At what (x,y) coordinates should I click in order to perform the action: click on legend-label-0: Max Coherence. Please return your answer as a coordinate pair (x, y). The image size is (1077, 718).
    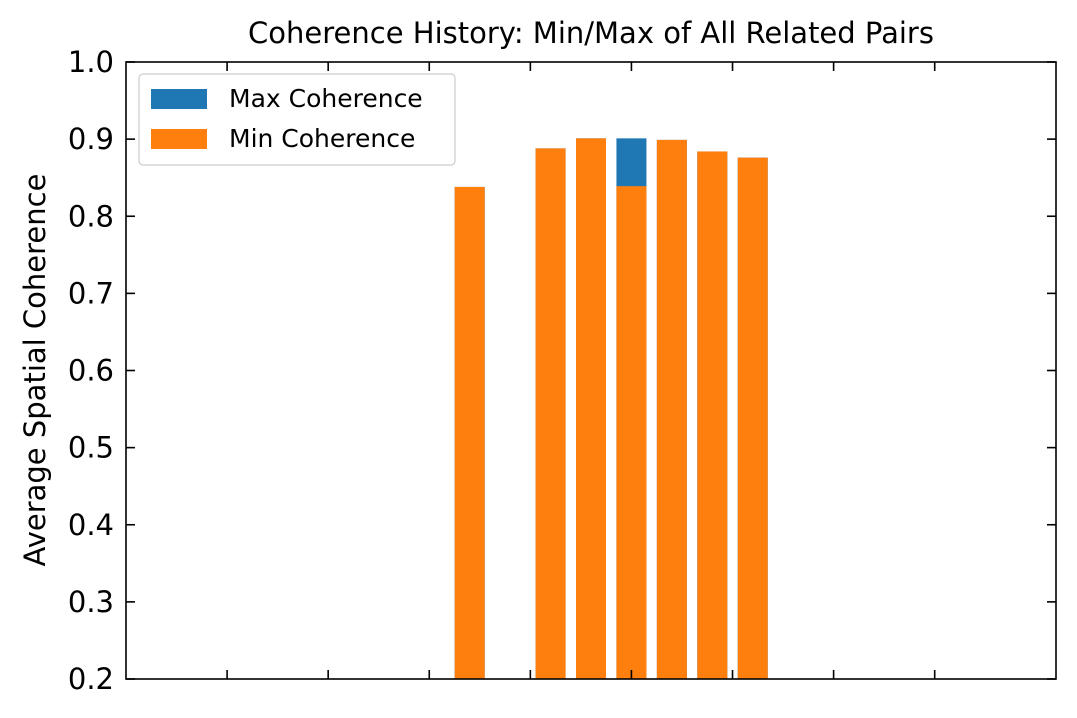
    Looking at the image, I should click on (326, 98).